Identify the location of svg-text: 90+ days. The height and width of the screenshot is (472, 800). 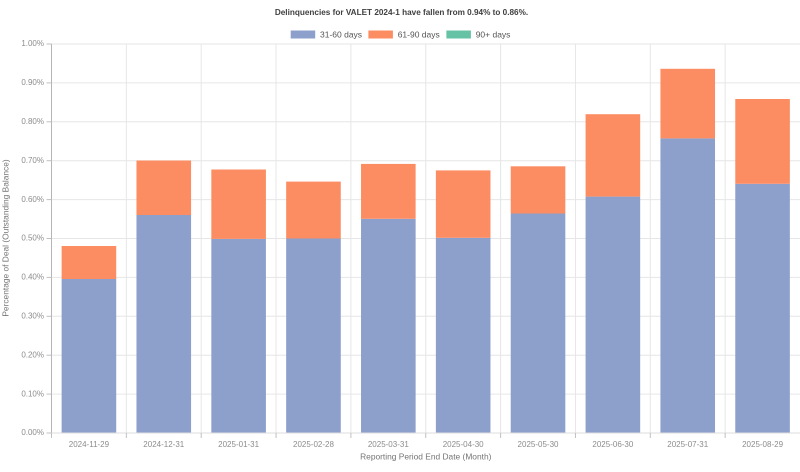
(493, 35).